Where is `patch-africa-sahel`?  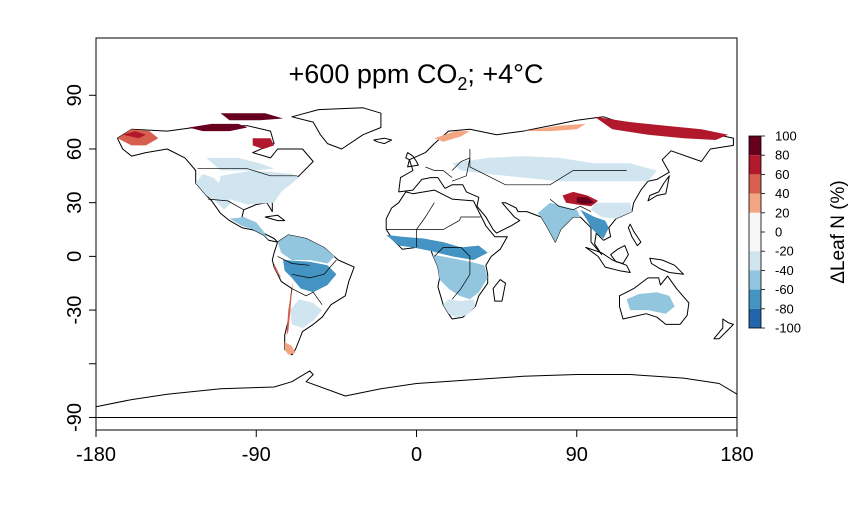
patch-africa-sahel is located at coordinates (437, 247).